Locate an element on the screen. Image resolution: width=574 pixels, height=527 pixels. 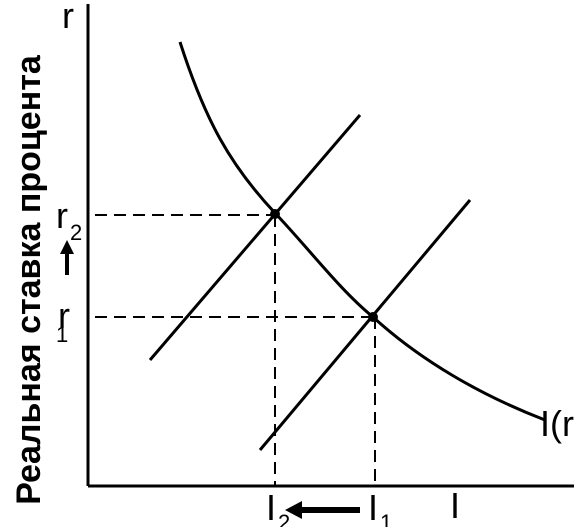
arrow-left-head is located at coordinates (293, 510).